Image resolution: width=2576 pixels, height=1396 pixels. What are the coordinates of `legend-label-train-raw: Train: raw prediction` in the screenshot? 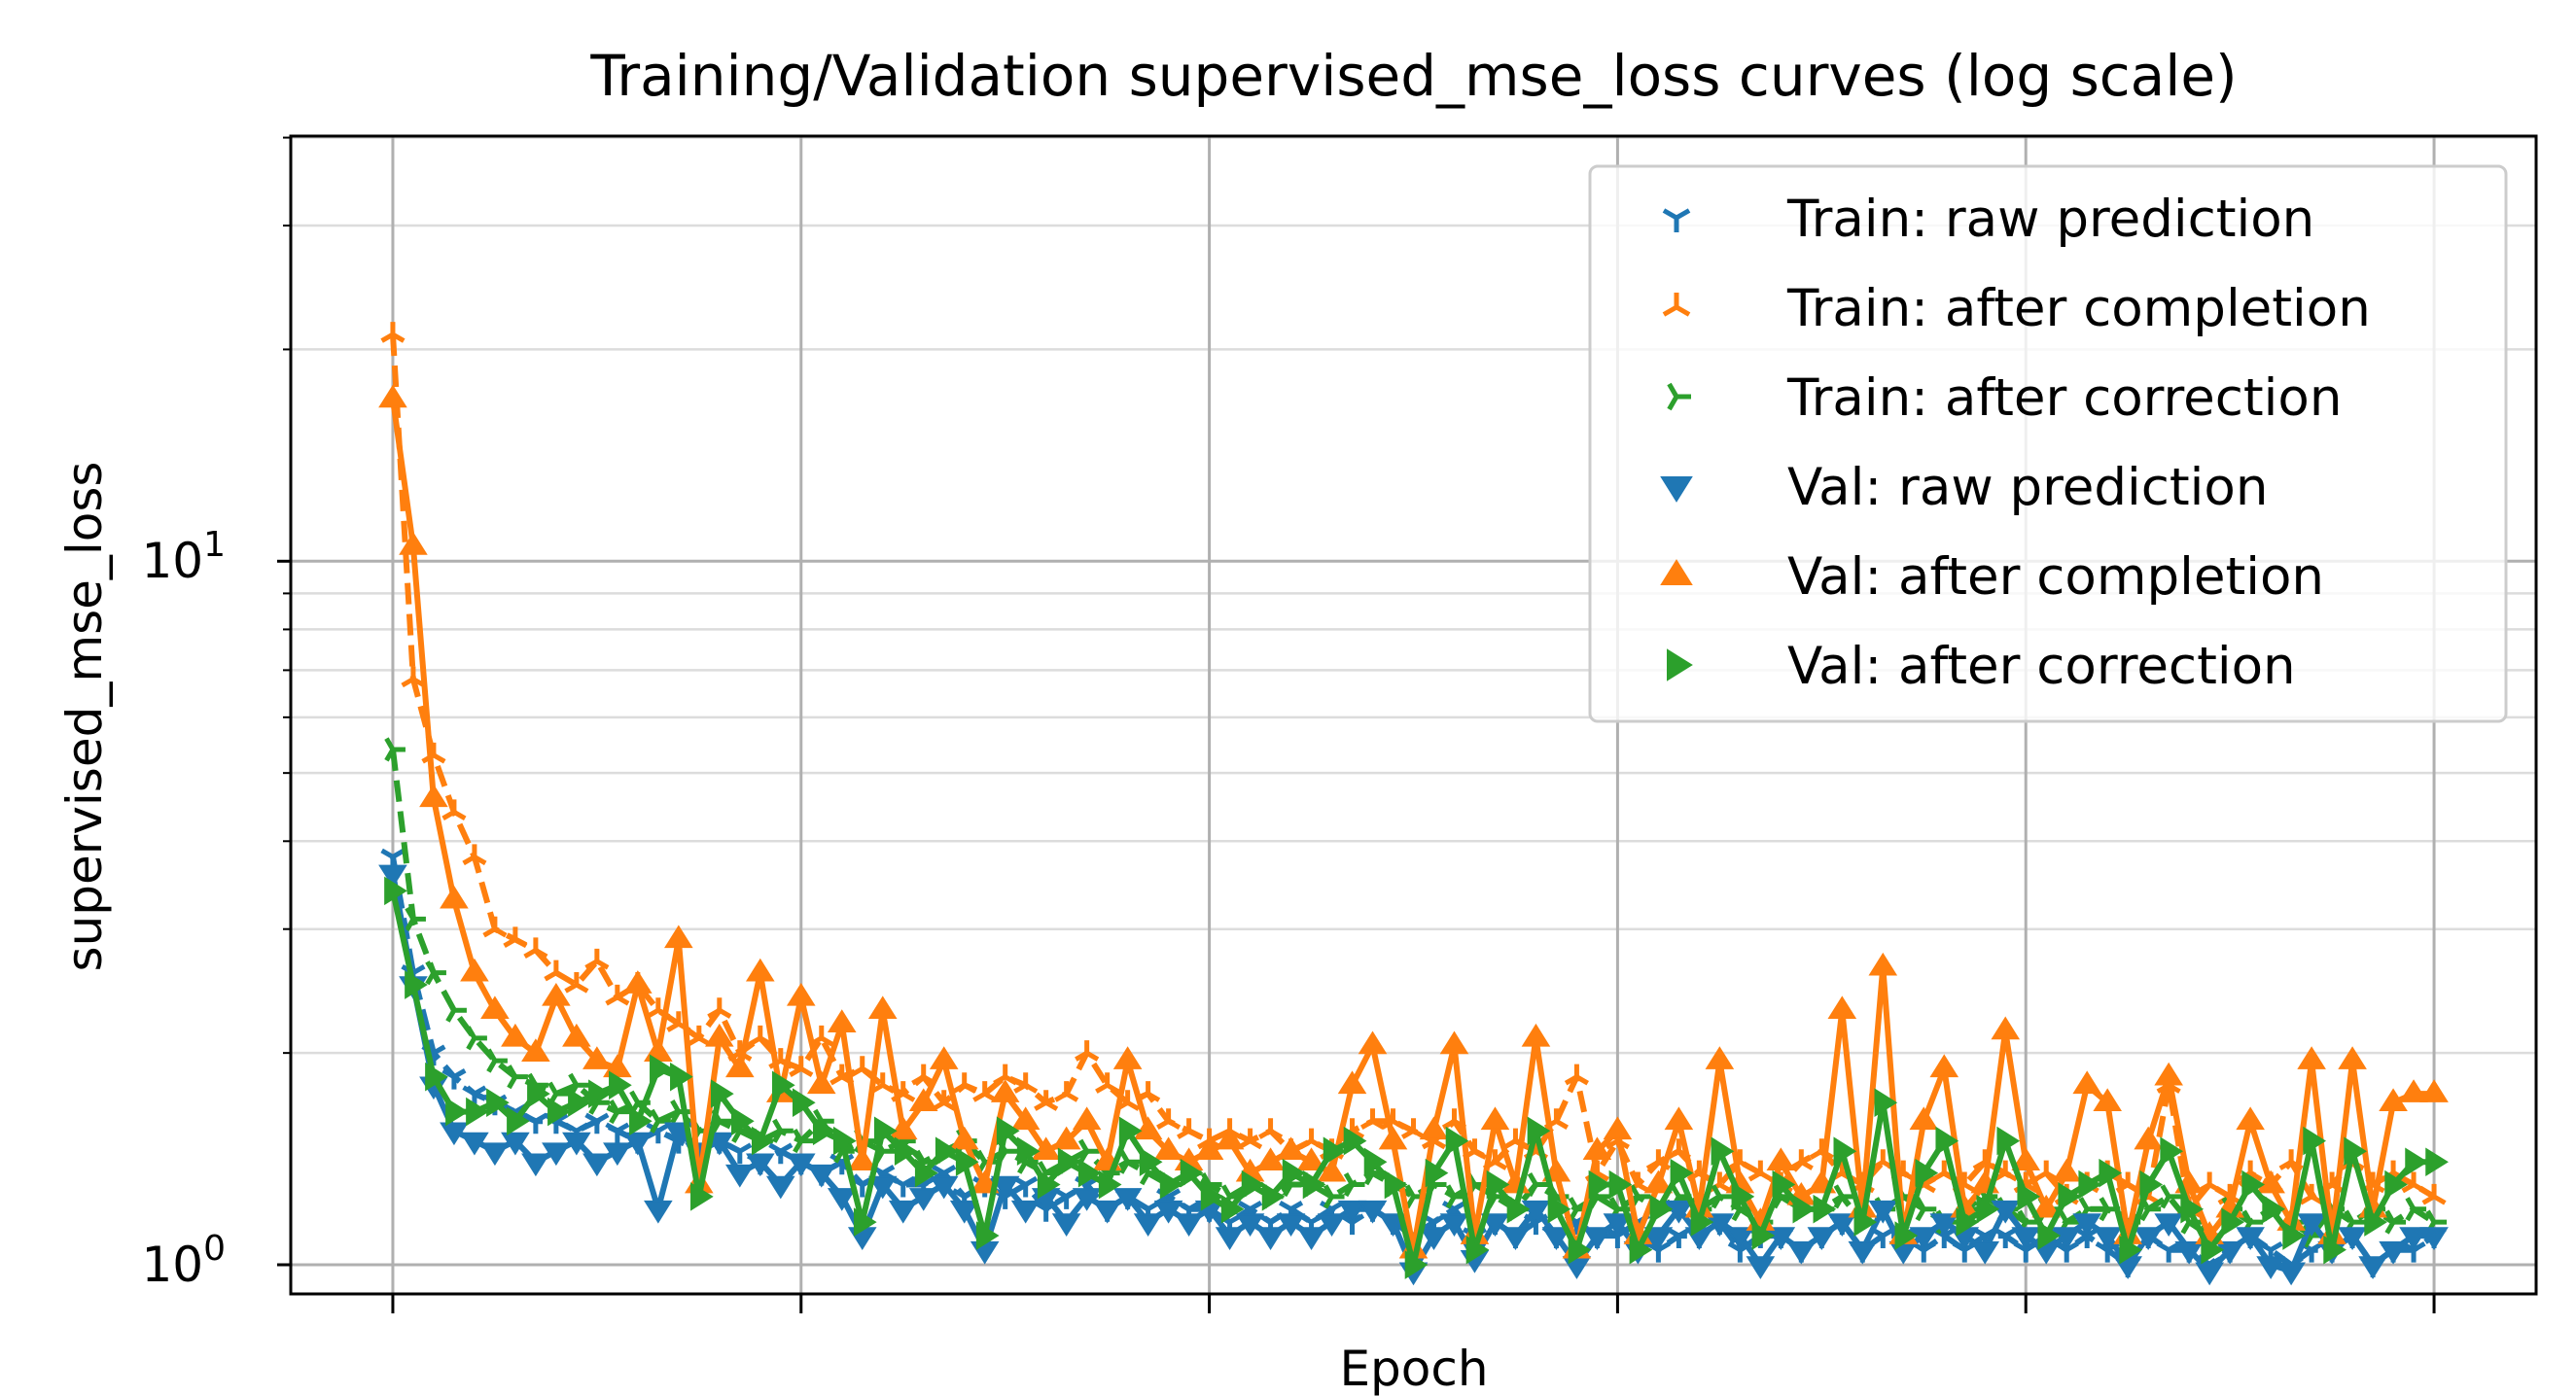 It's located at (2050, 219).